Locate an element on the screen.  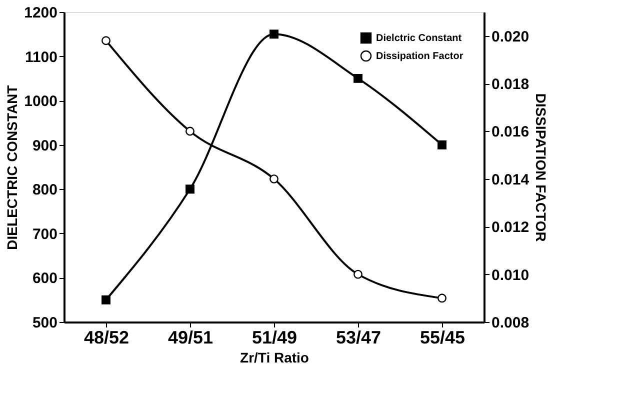
y-tick-label: 700 is located at coordinates (45, 234).